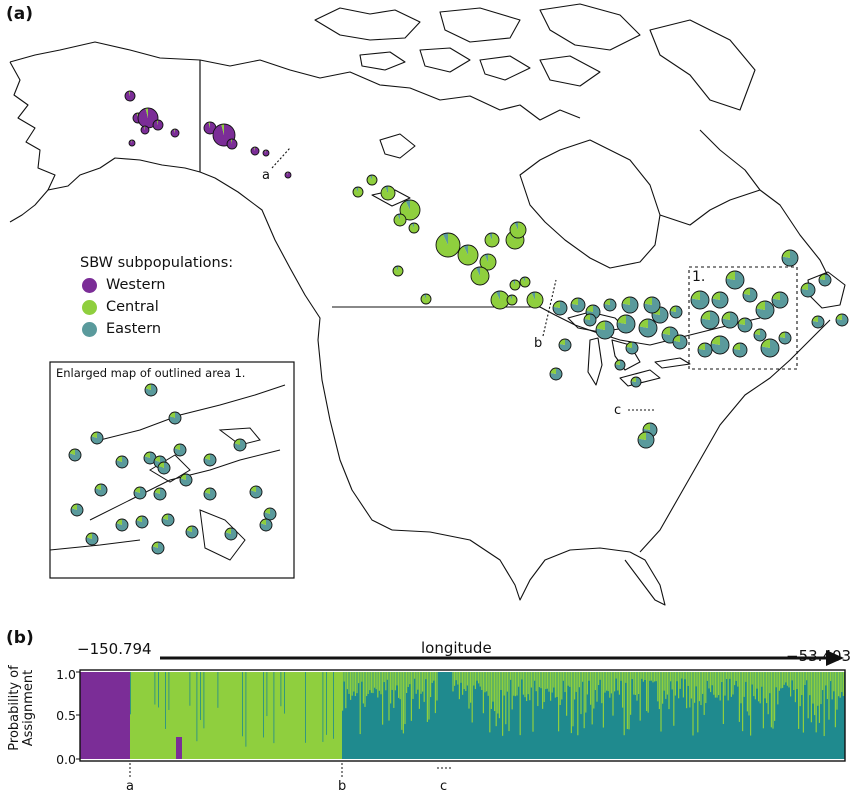  I want to click on ytick-0: 0.0, so click(66, 759).